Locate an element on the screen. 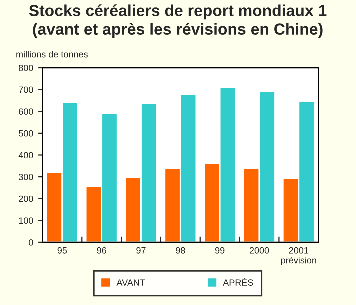  y-axis-title: millions de tonnes is located at coordinates (52, 54).